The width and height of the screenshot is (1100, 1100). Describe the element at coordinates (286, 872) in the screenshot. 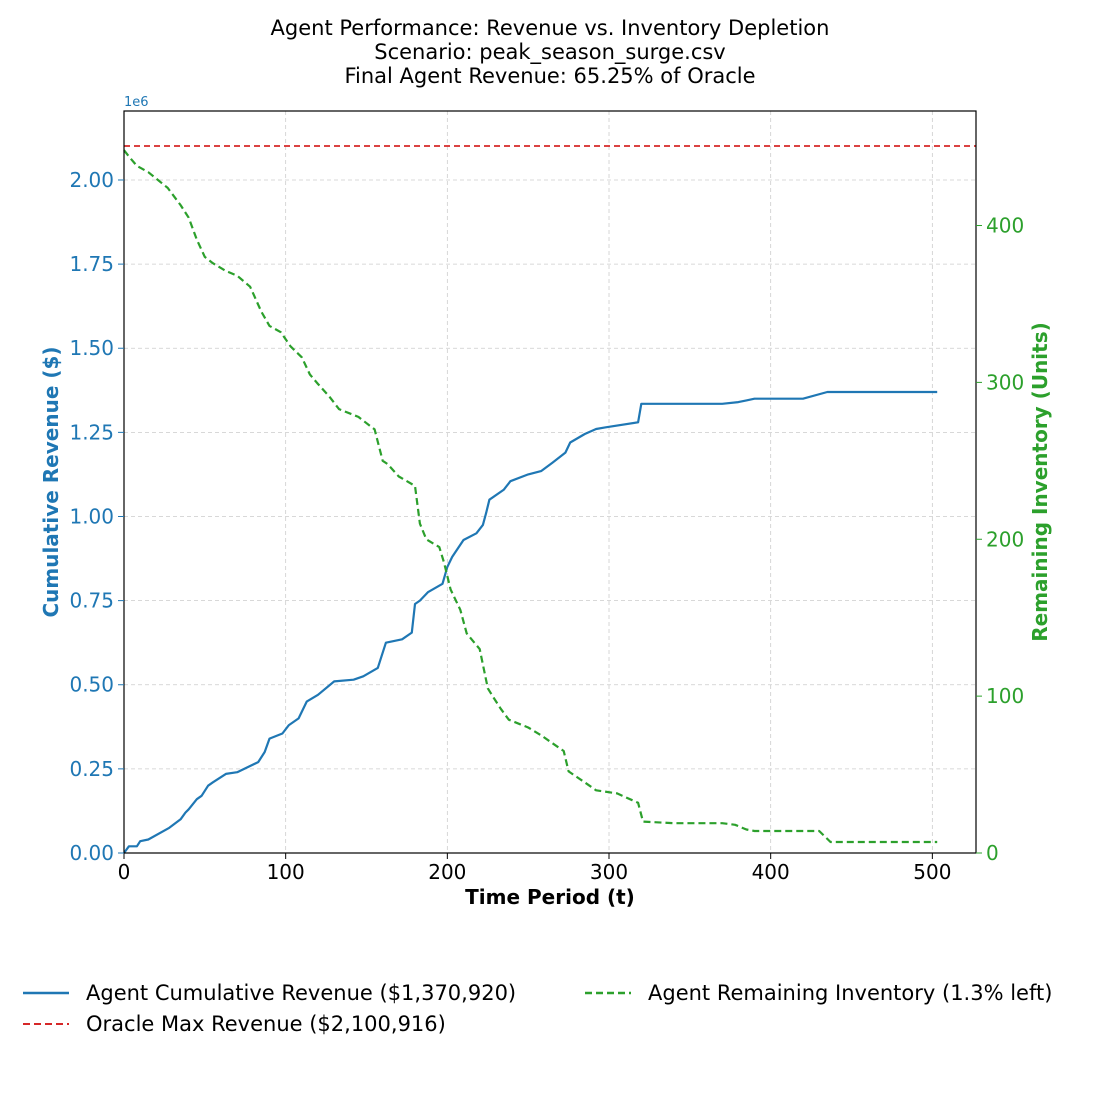

I see `x-tick-label-1: 100` at that location.